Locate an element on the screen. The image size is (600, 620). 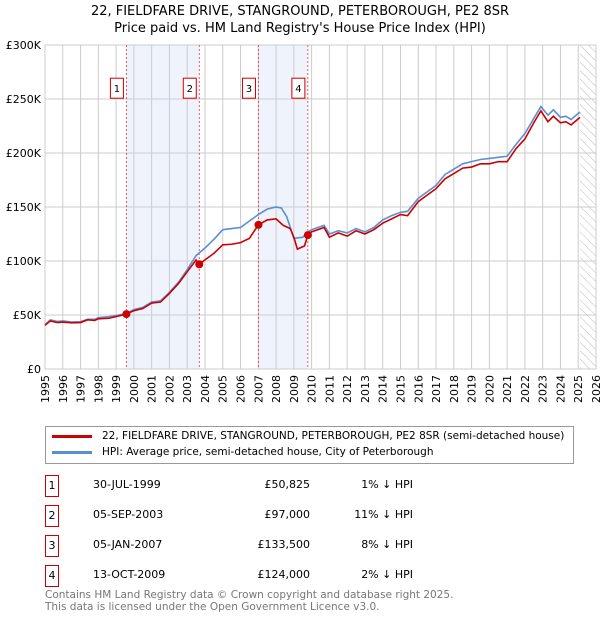
x-tick-label: 2002 is located at coordinates (169, 389).